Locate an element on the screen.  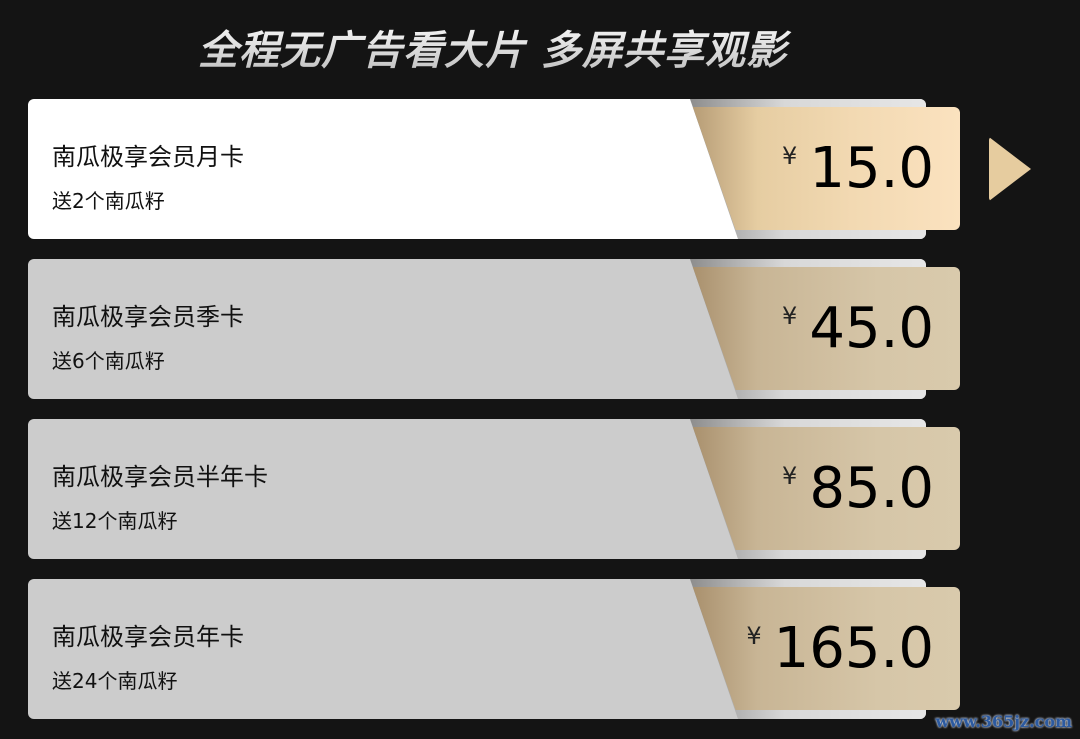
price-value: 15.0 is located at coordinates (871, 168).